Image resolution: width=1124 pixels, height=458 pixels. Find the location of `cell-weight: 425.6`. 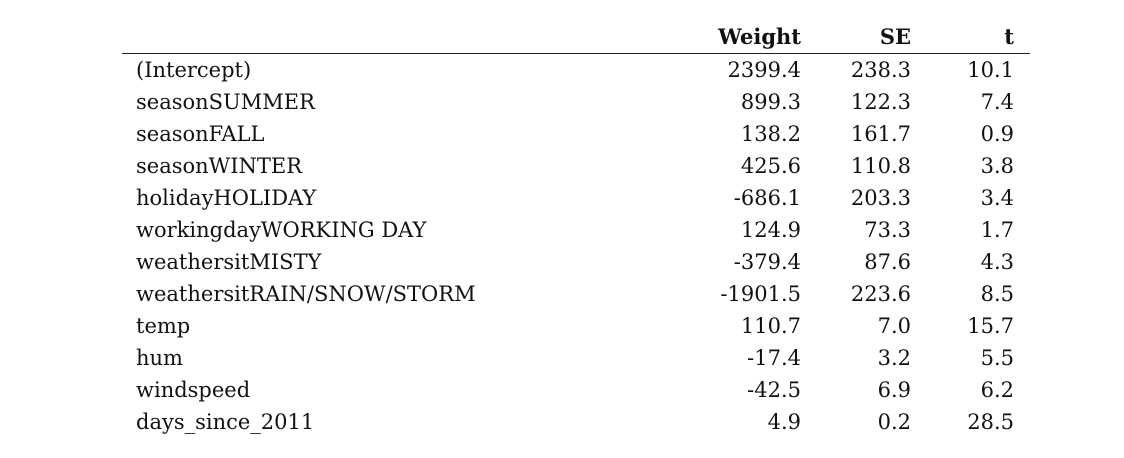

cell-weight: 425.6 is located at coordinates (770, 166).